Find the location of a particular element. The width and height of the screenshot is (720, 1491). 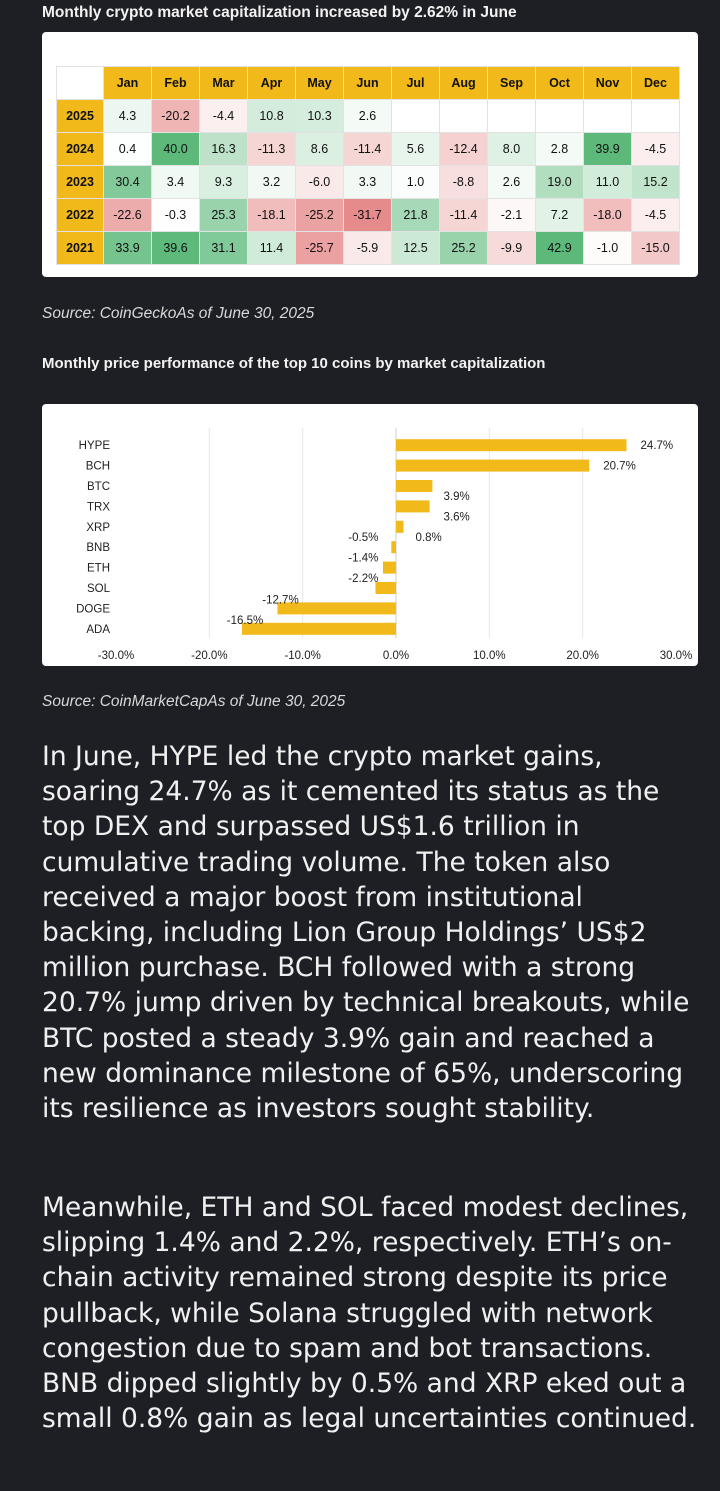

heatmap-cell: 1.0 is located at coordinates (415, 182).